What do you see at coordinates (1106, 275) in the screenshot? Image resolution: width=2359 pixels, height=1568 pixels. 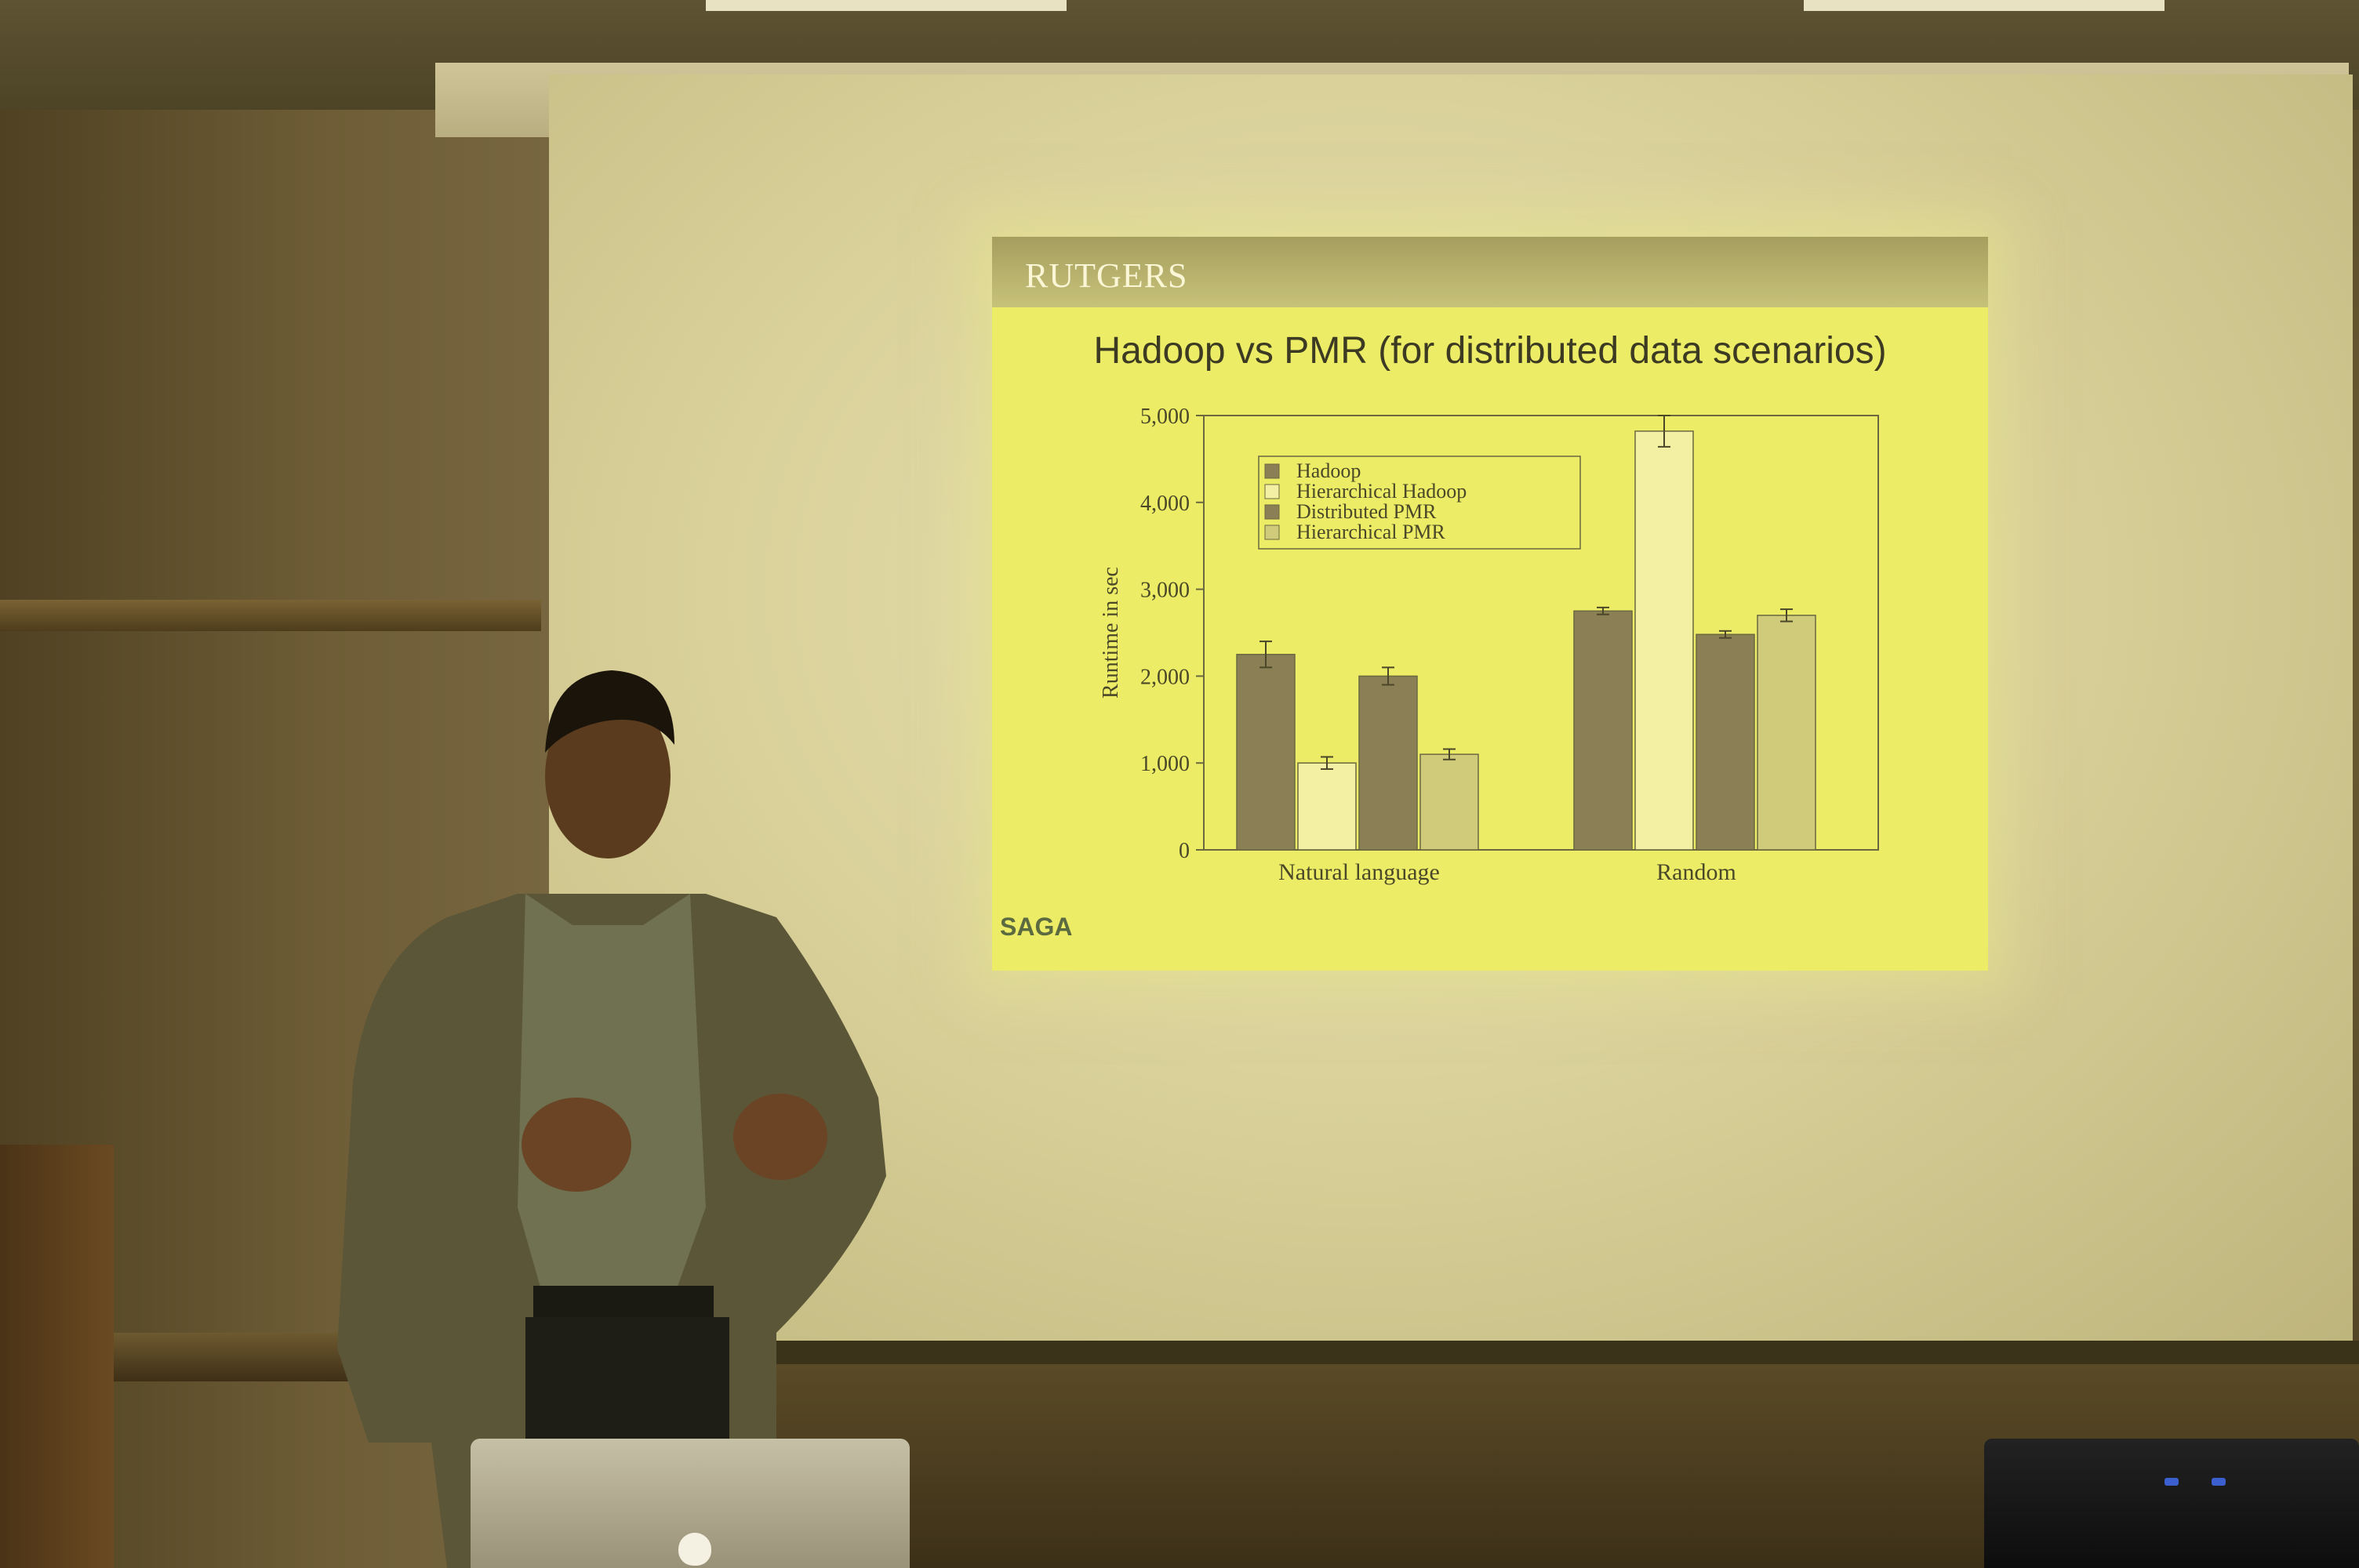 I see `rutgers-logo: RUTGERS` at bounding box center [1106, 275].